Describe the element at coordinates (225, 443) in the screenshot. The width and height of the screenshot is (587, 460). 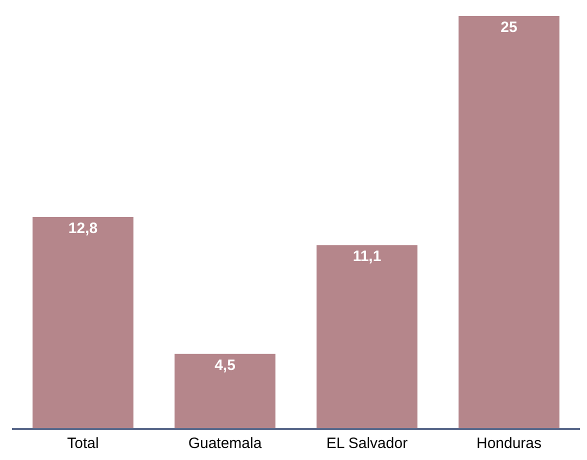
I see `x-tick-label: Guatemala` at that location.